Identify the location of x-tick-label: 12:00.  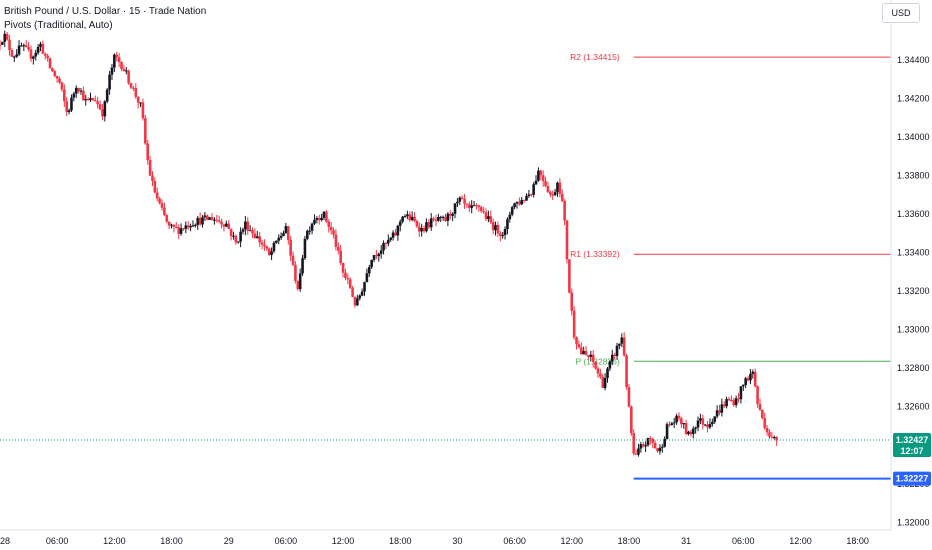
(114, 541).